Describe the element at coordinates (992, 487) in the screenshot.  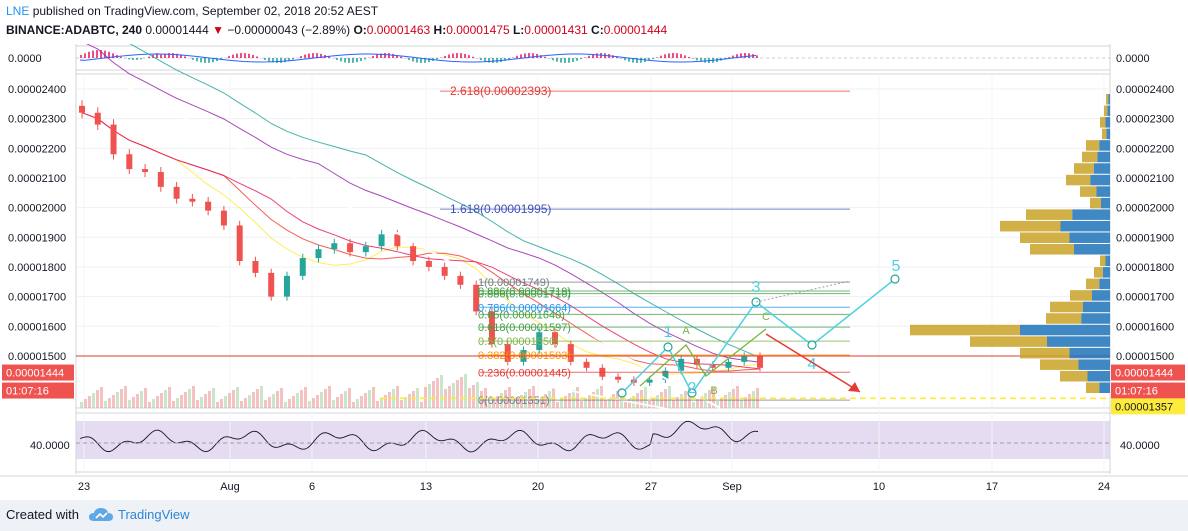
I see `x-tick-label: 17` at that location.